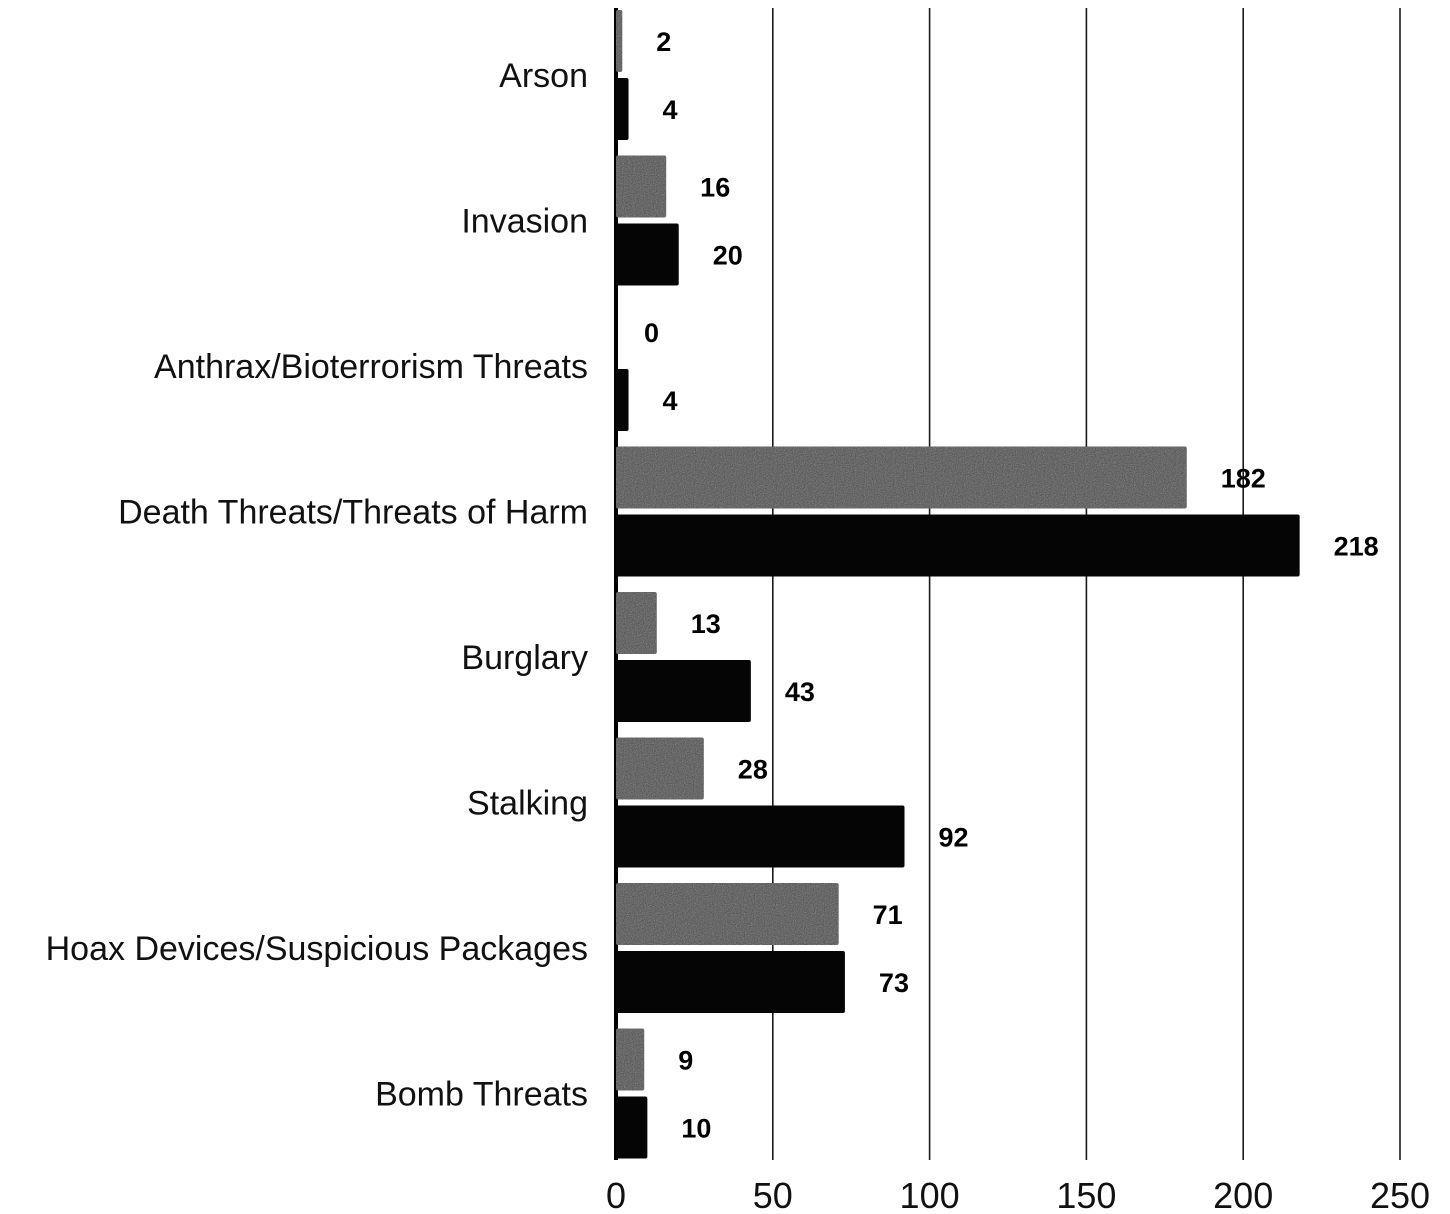 The image size is (1450, 1214). I want to click on data-label-anthrax-bioterrorism-threats-series-1: 0, so click(651, 333).